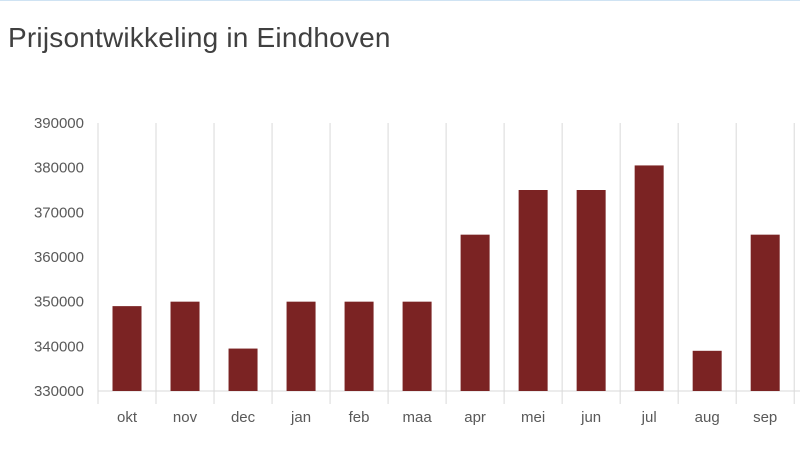 The image size is (800, 450). Describe the element at coordinates (447, 417) in the screenshot. I see `x-axis: okt nov dec jan feb maa apr mei jun jul aug sep` at that location.